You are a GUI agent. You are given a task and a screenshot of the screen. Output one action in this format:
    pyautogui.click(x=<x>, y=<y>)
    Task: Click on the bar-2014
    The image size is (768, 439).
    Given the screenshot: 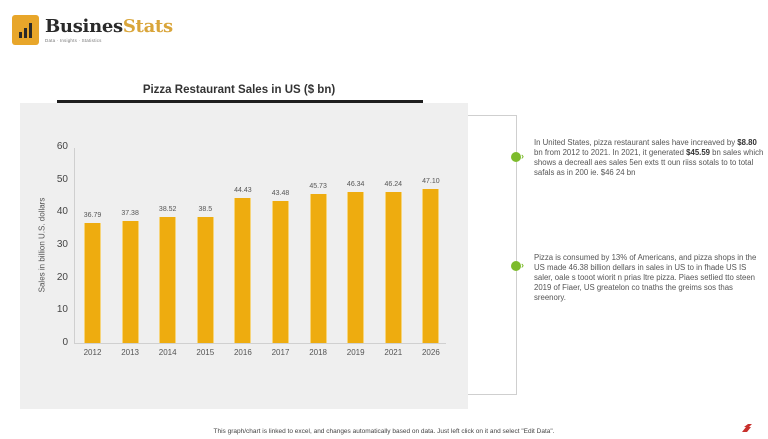 What is the action you would take?
    pyautogui.click(x=168, y=280)
    